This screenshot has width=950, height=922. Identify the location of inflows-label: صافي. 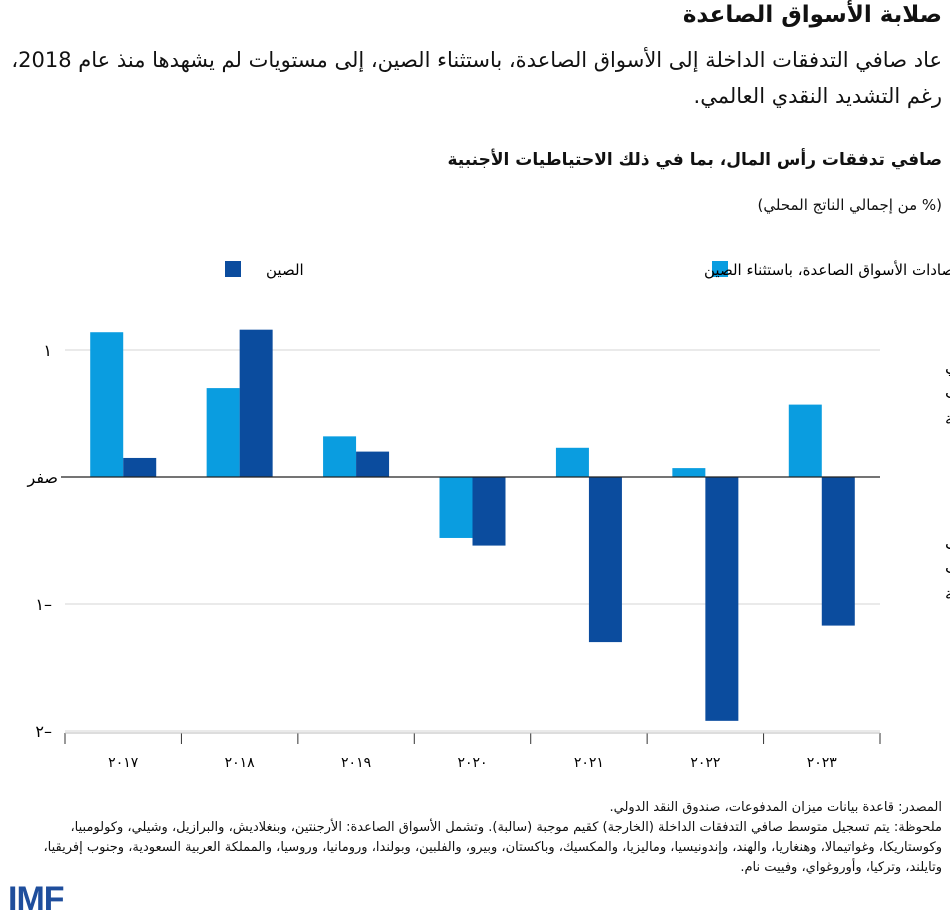
(947, 367).